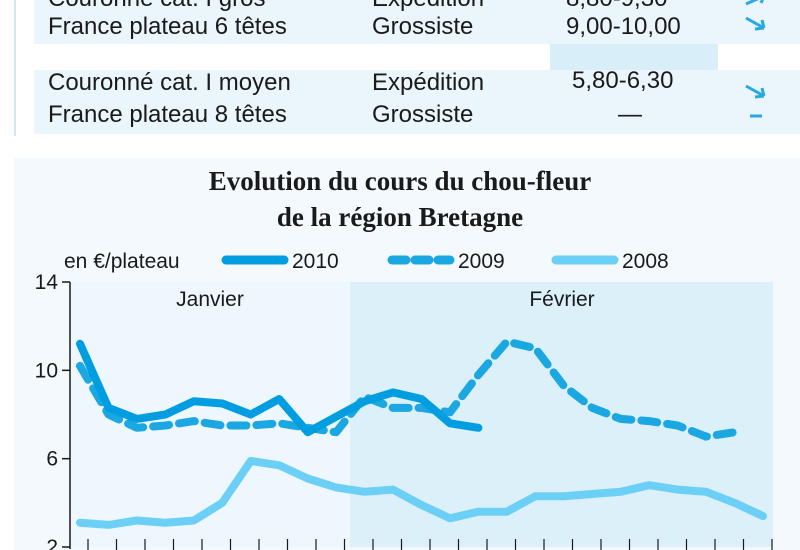 The height and width of the screenshot is (550, 800). Describe the element at coordinates (400, 217) in the screenshot. I see `chart-title-line2: de la région Bretagne` at that location.